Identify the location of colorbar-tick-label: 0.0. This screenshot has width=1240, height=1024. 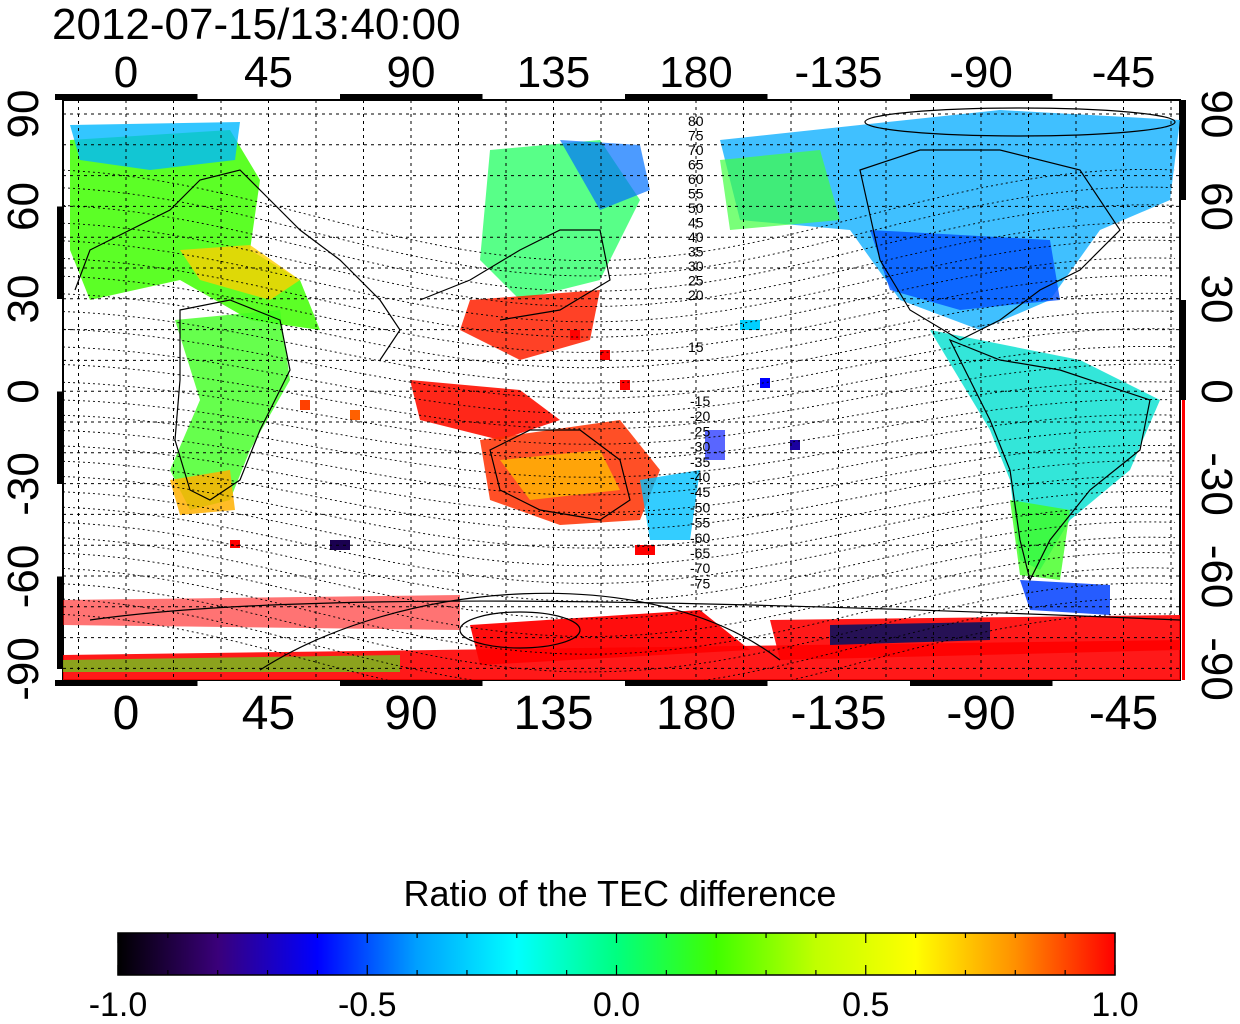
(616, 1005).